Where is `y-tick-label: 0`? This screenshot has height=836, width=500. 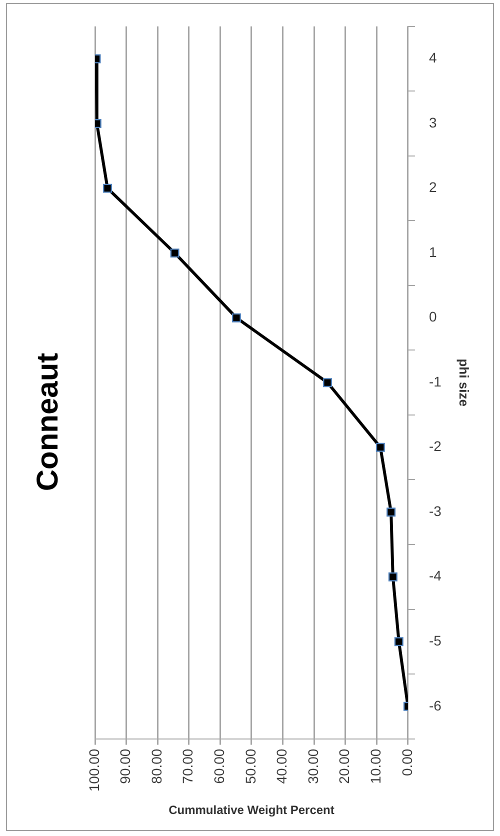
y-tick-label: 0 is located at coordinates (432, 316).